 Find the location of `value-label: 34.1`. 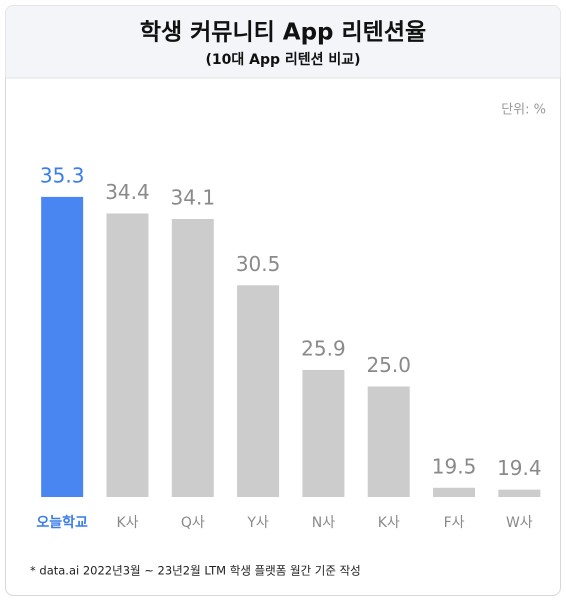

value-label: 34.1 is located at coordinates (193, 197).